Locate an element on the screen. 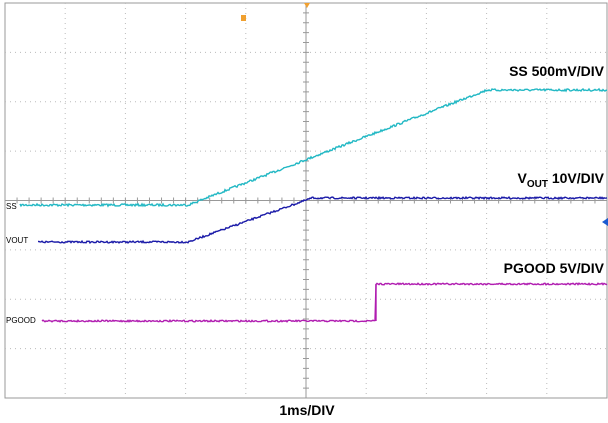 This screenshot has width=608, height=423. trigger-level is located at coordinates (605, 222).